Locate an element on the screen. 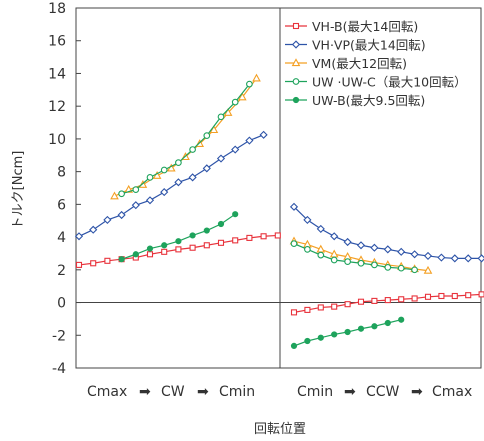  y-tick-label: 4 is located at coordinates (61, 238).